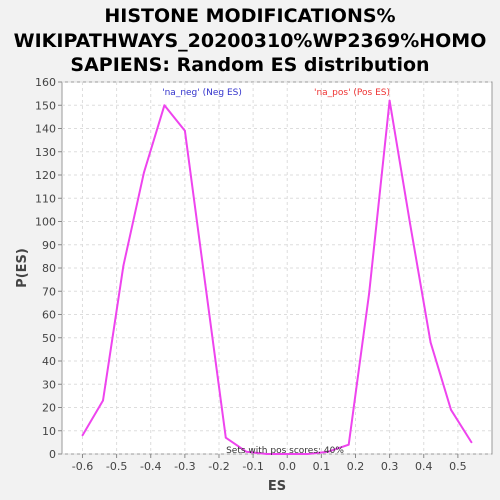  What do you see at coordinates (45, 198) in the screenshot?
I see `y-tick-label: 110` at bounding box center [45, 198].